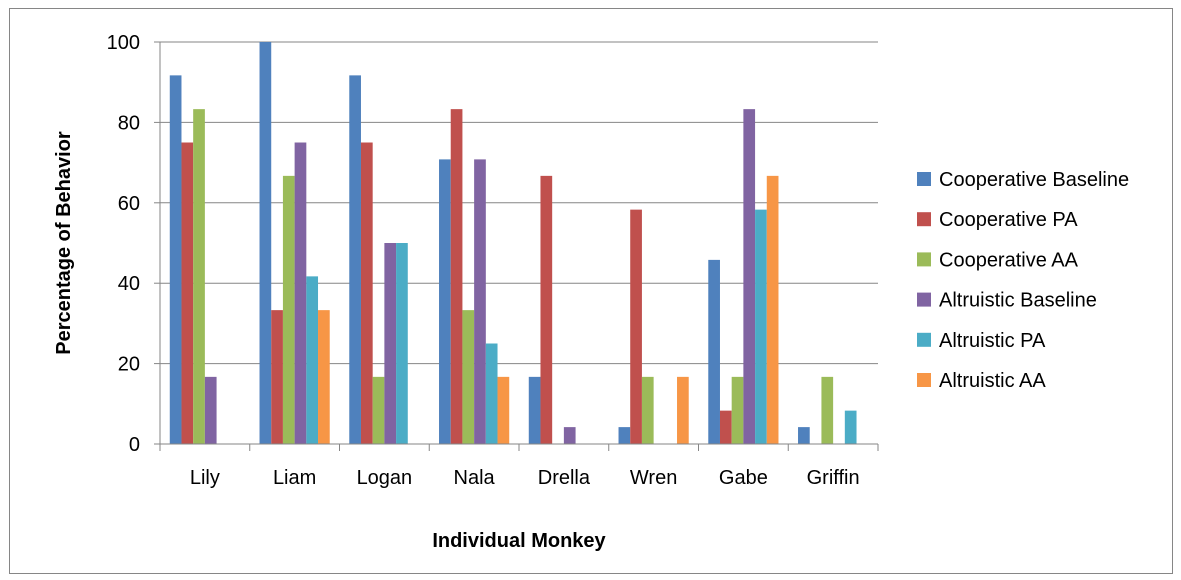 This screenshot has width=1181, height=580. Describe the element at coordinates (1008, 220) in the screenshot. I see `legend-label: Cooperative PA` at that location.